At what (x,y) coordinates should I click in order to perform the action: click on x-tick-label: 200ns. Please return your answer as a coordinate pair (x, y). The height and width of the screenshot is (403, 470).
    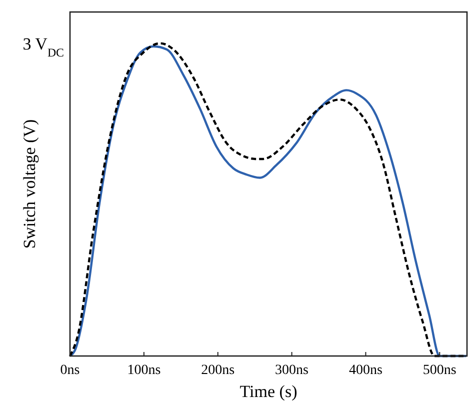
    Looking at the image, I should click on (218, 370).